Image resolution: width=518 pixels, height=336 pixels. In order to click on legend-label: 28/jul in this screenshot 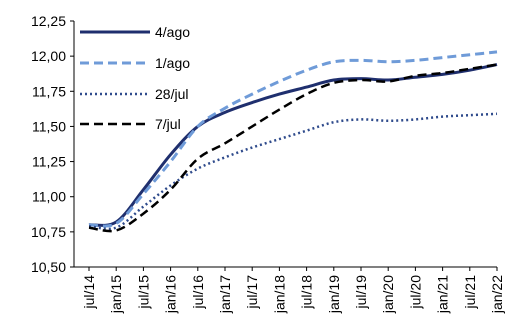, I will do `click(171, 94)`.